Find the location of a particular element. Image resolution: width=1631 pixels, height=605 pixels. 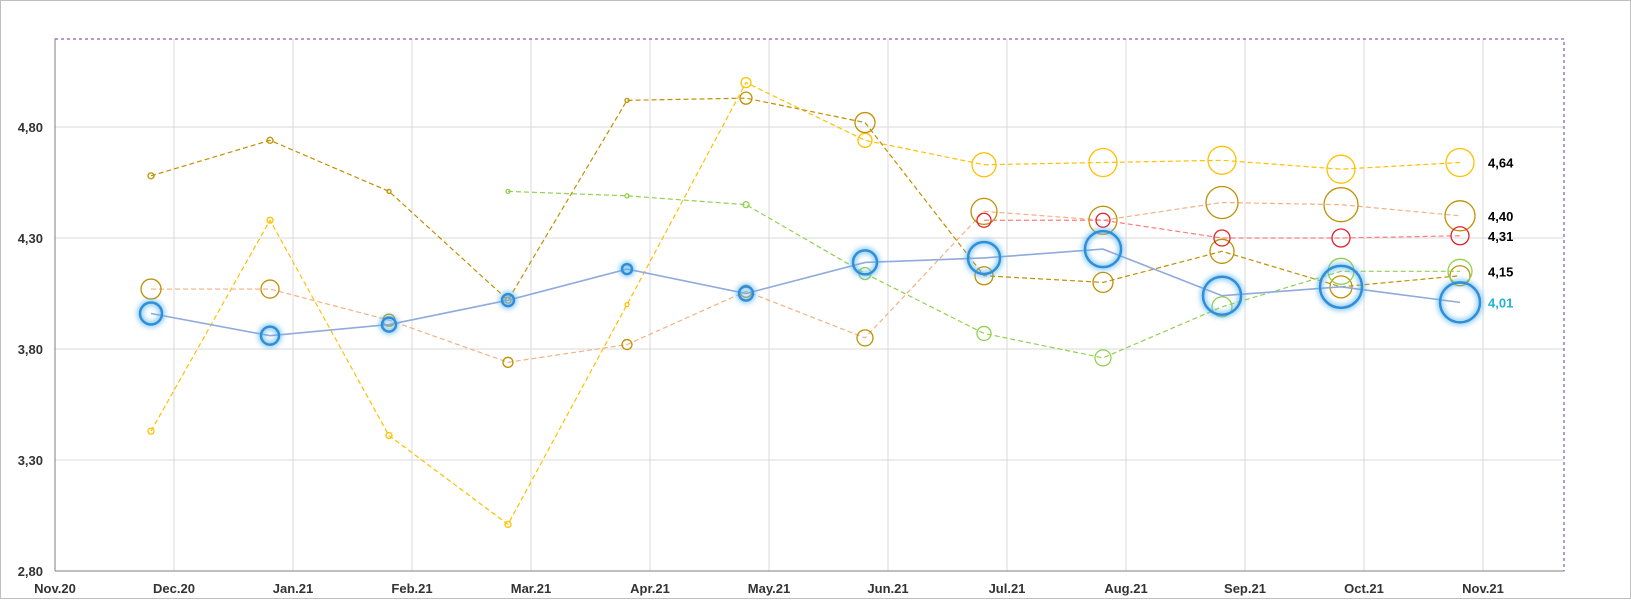

x-tick-label: Feb.21 is located at coordinates (411, 588).